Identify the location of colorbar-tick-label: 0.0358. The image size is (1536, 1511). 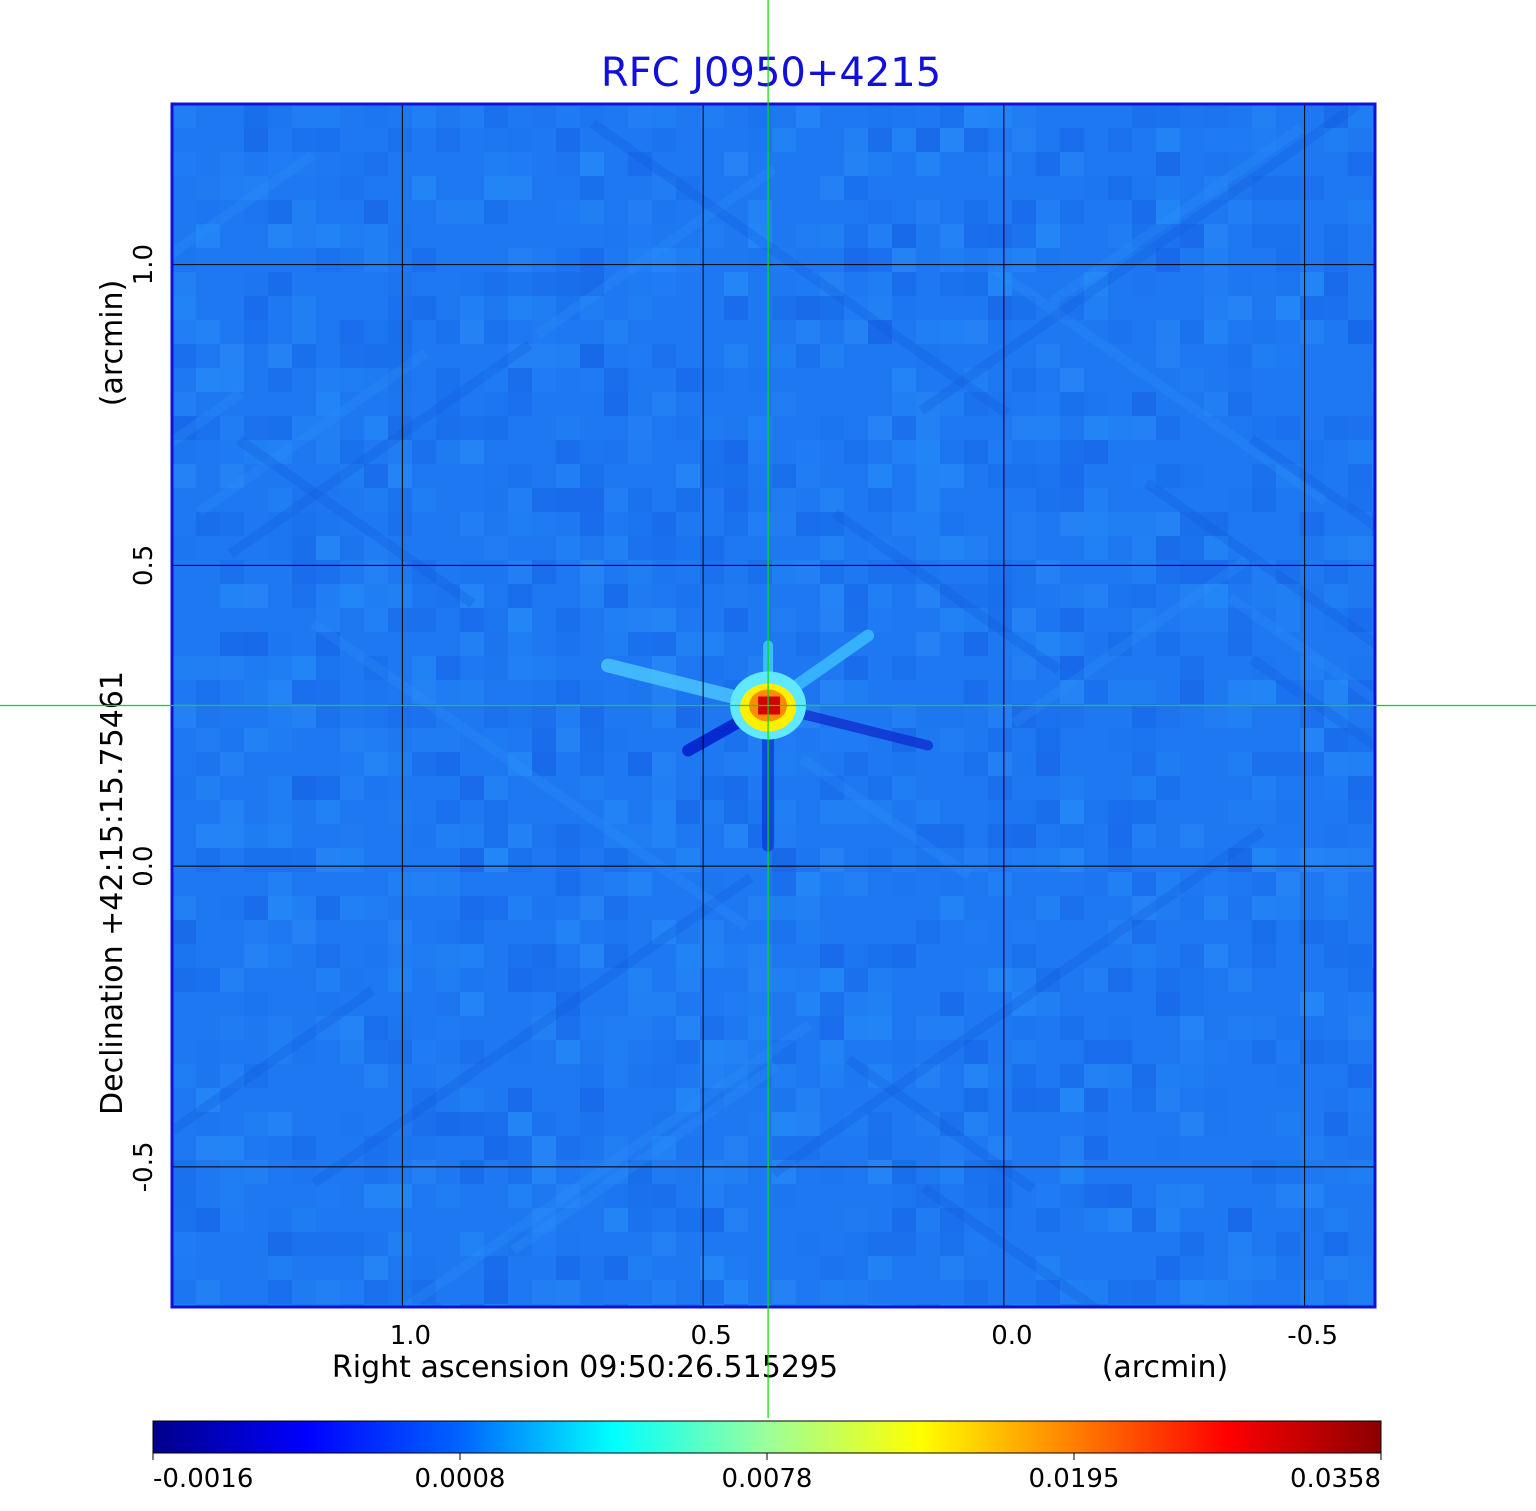
(1335, 1479).